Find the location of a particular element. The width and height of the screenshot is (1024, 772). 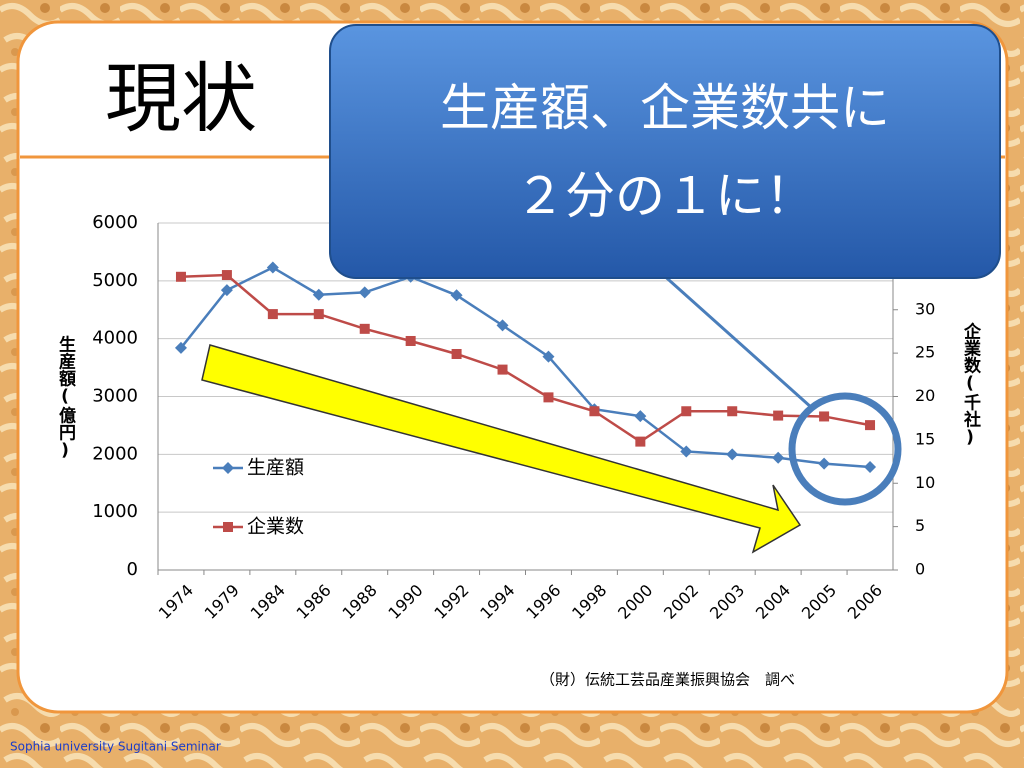

y-tick-label: 3000 is located at coordinates (115, 396).